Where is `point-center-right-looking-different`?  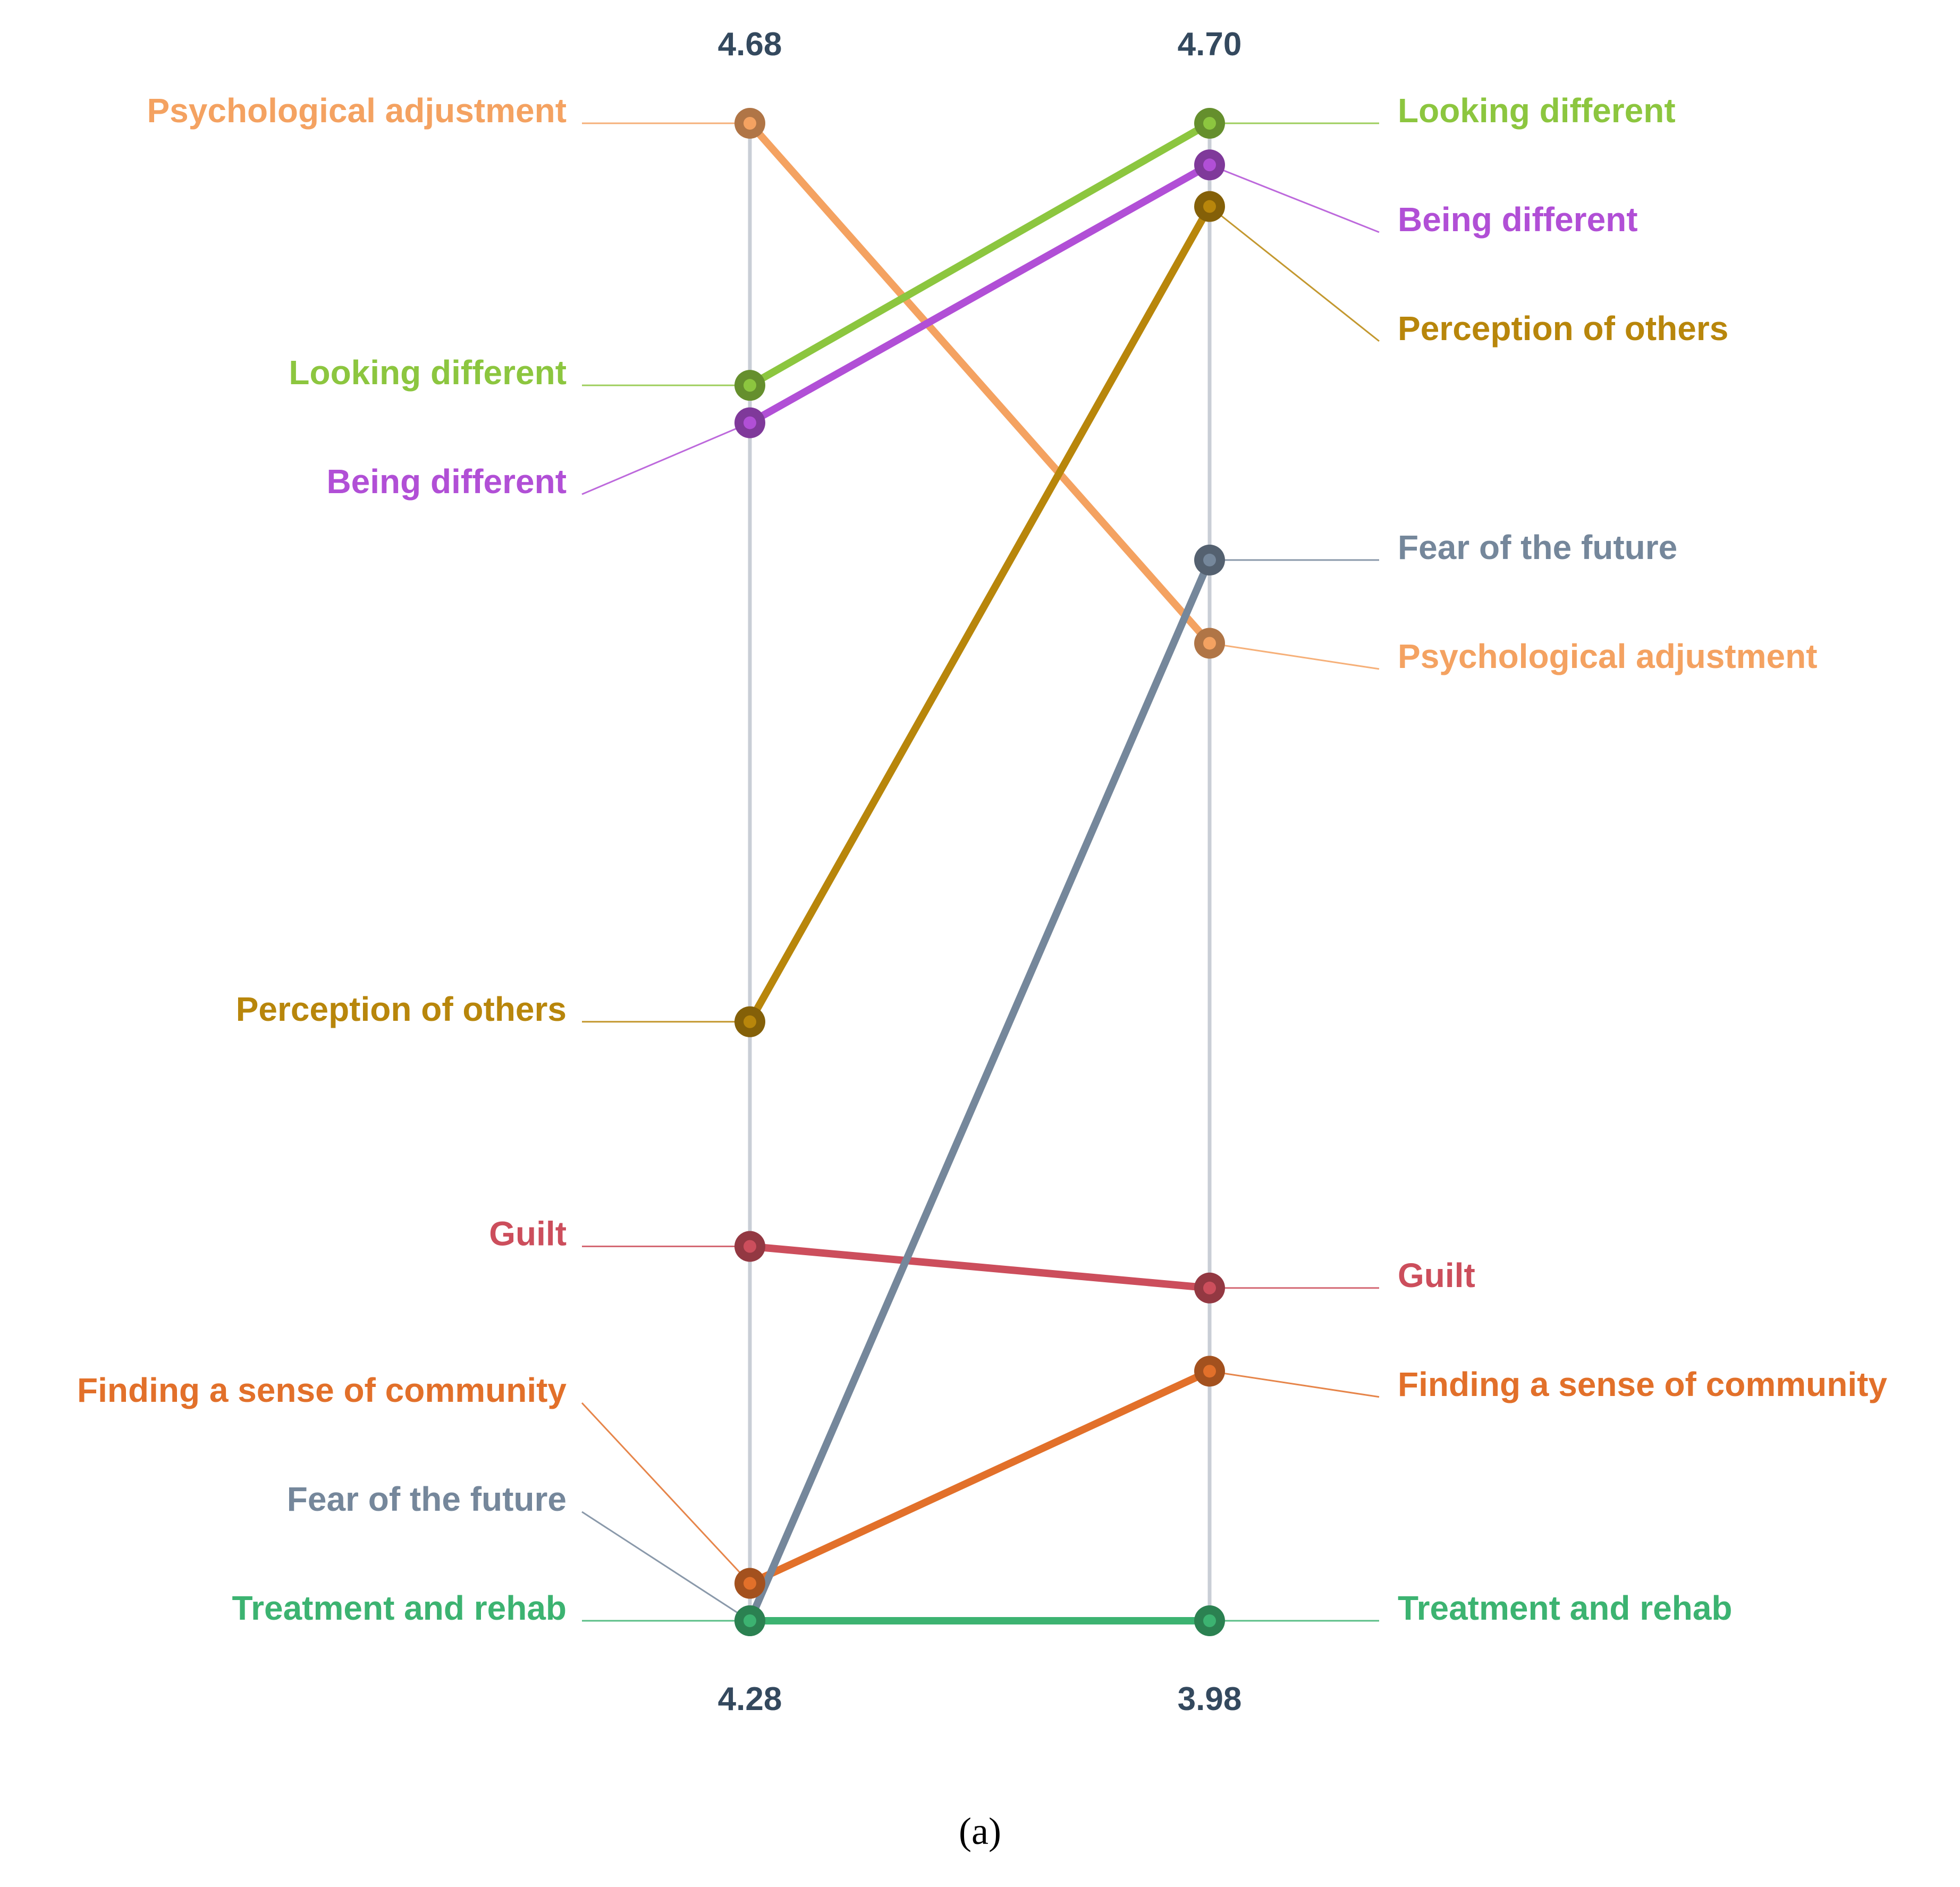
point-center-right-looking-different is located at coordinates (1209, 123).